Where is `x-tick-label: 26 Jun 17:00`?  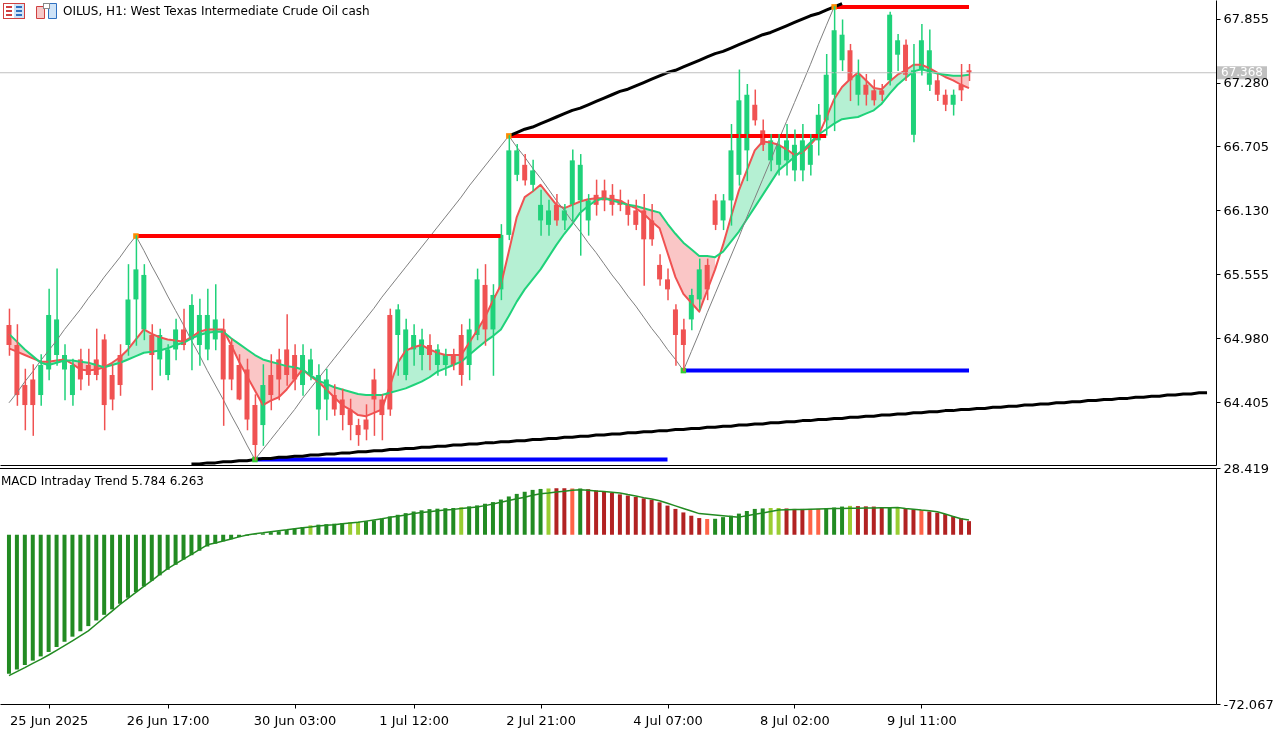 x-tick-label: 26 Jun 17:00 is located at coordinates (168, 720).